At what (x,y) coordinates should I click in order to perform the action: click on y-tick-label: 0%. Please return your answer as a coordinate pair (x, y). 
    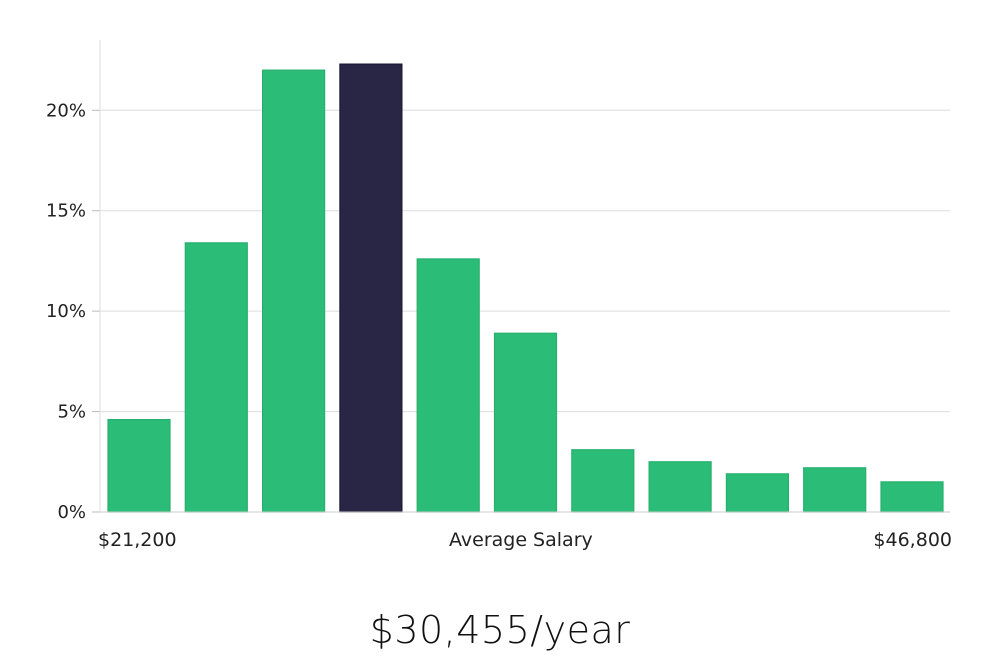
    Looking at the image, I should click on (71, 512).